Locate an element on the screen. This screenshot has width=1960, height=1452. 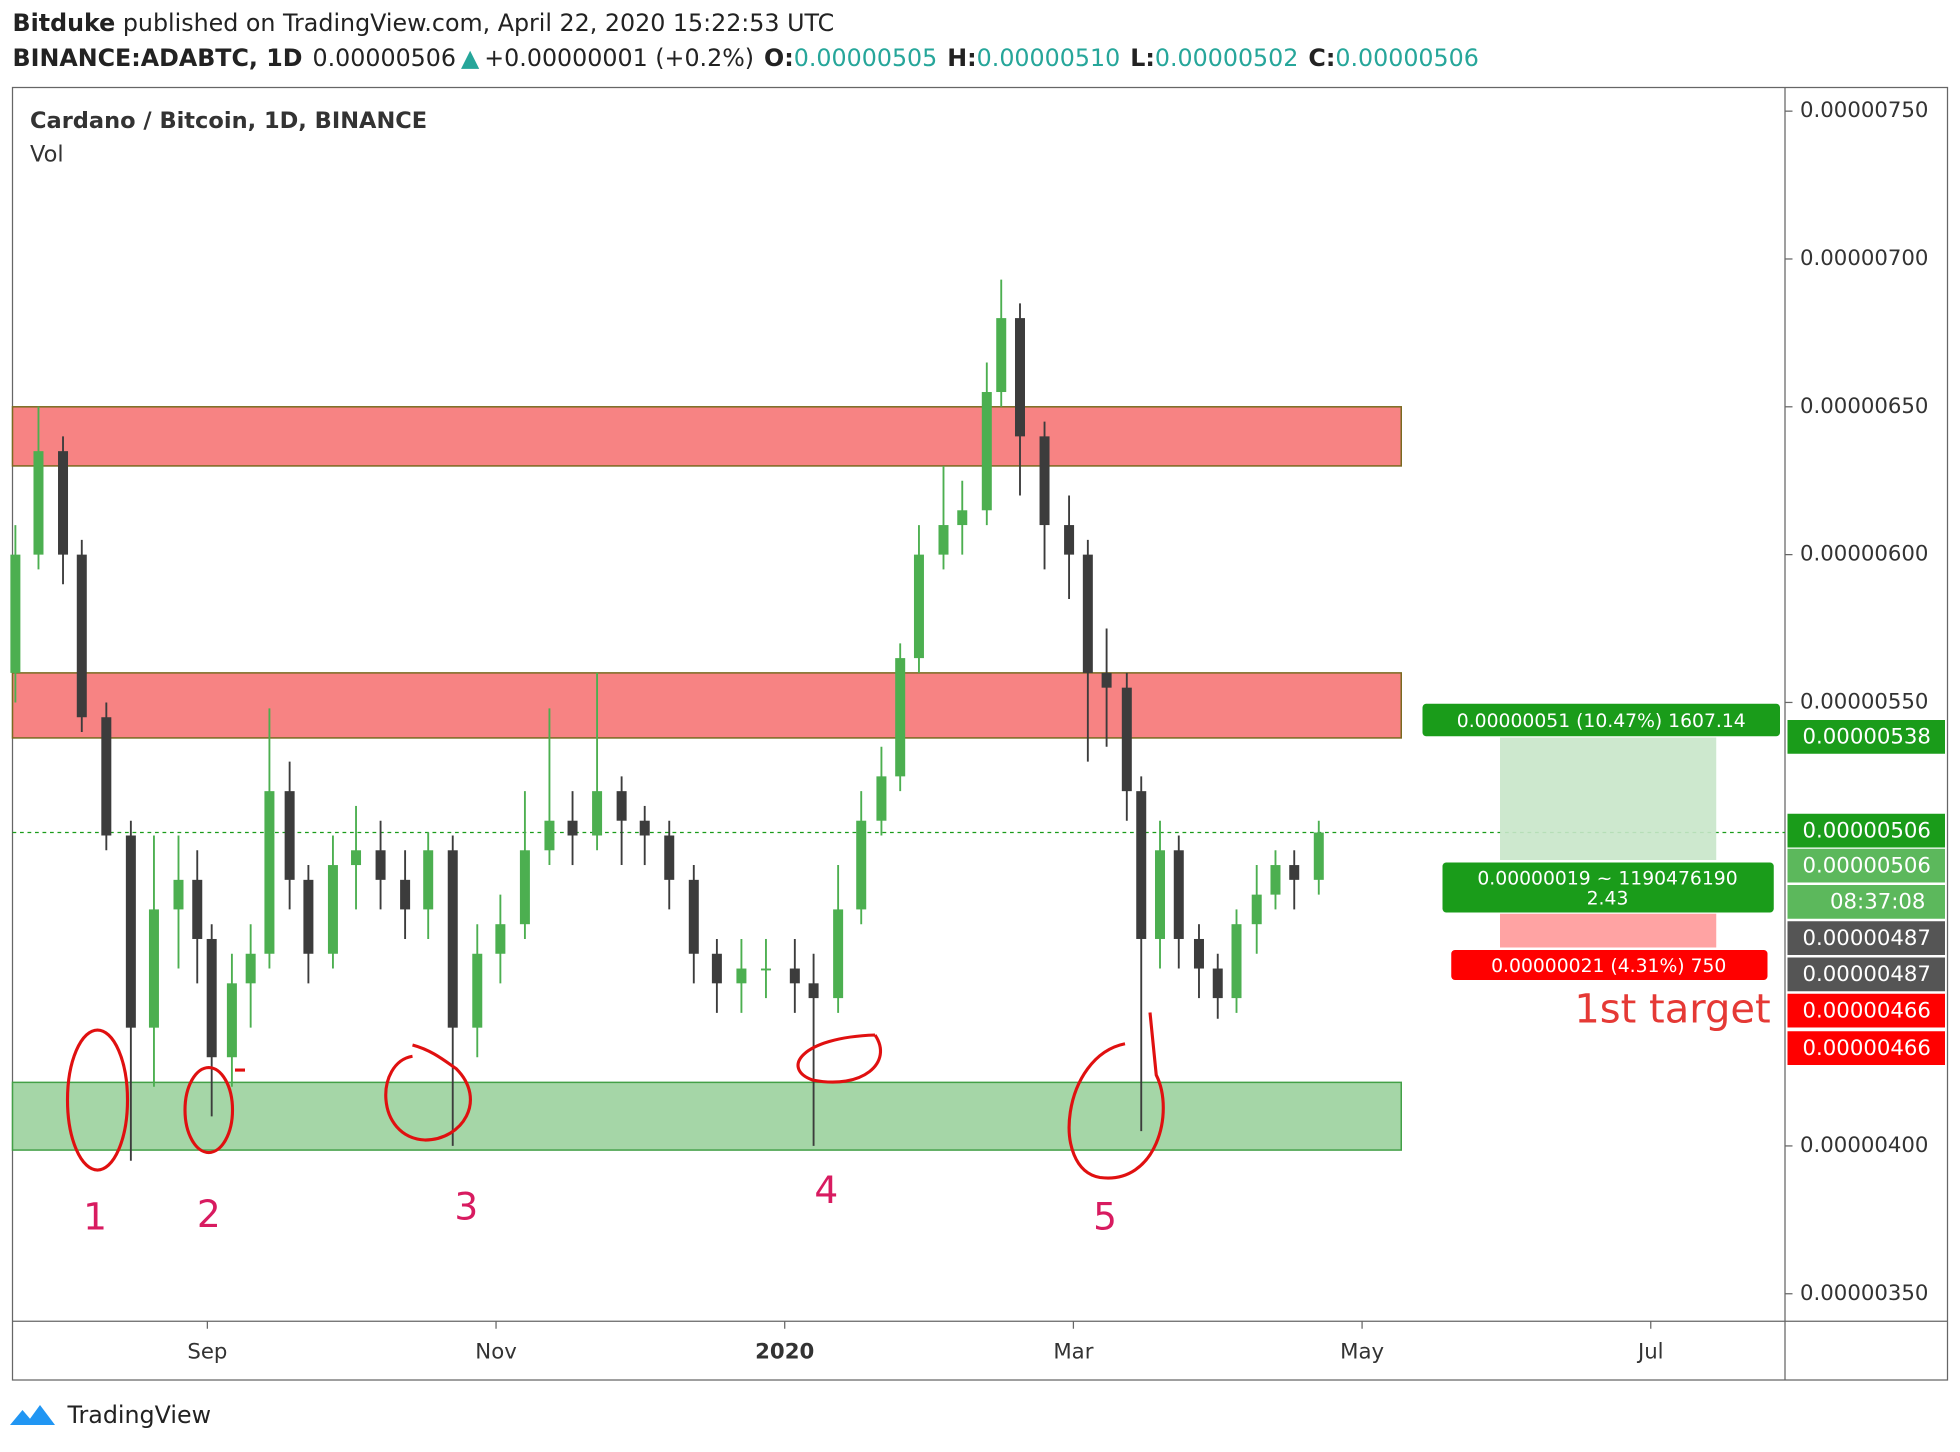
chart-title: Cardano / Bitcoin, 1D, BINANCE is located at coordinates (228, 121).